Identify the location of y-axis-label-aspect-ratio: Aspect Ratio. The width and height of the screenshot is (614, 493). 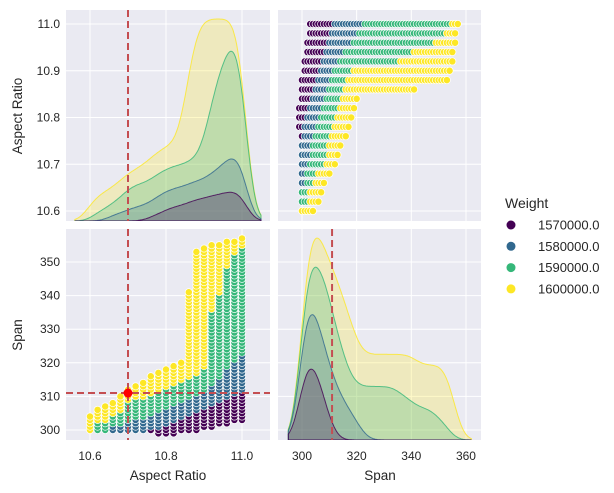
(17, 116).